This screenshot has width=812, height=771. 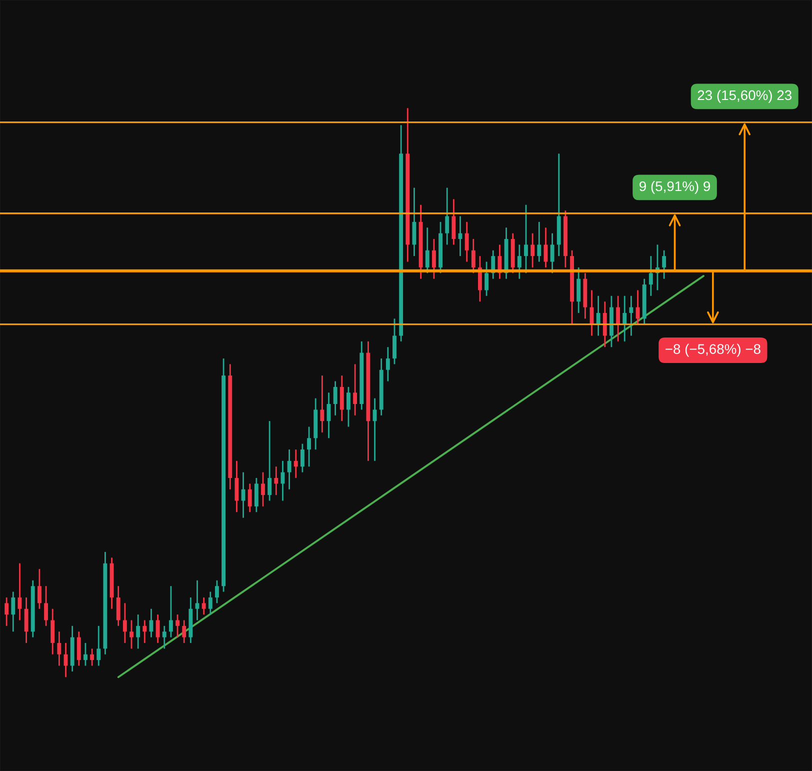 What do you see at coordinates (713, 350) in the screenshot?
I see `annotation: −8 (−5,68%) −8` at bounding box center [713, 350].